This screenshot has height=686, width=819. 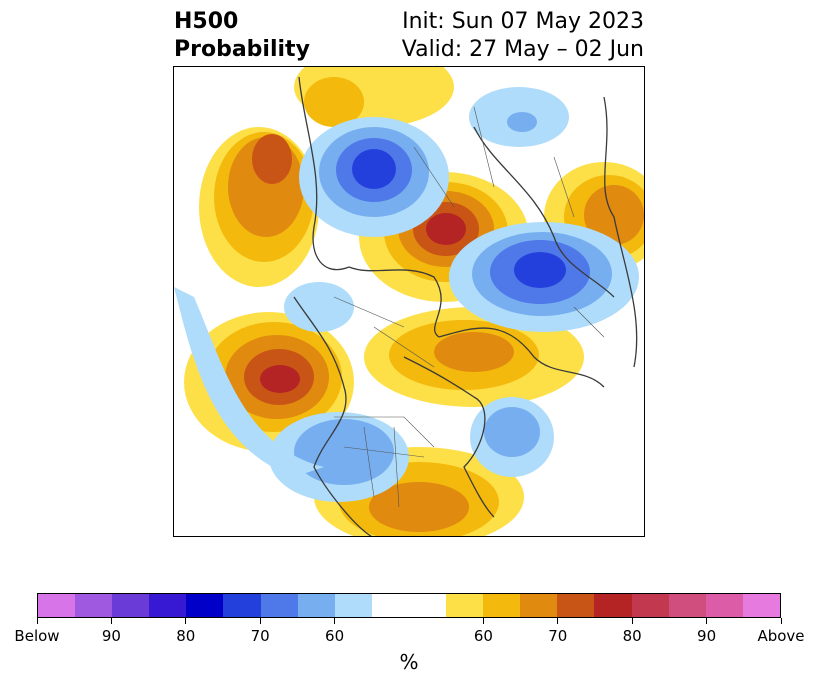 I want to click on anomaly-below-central, so click(x=319, y=307).